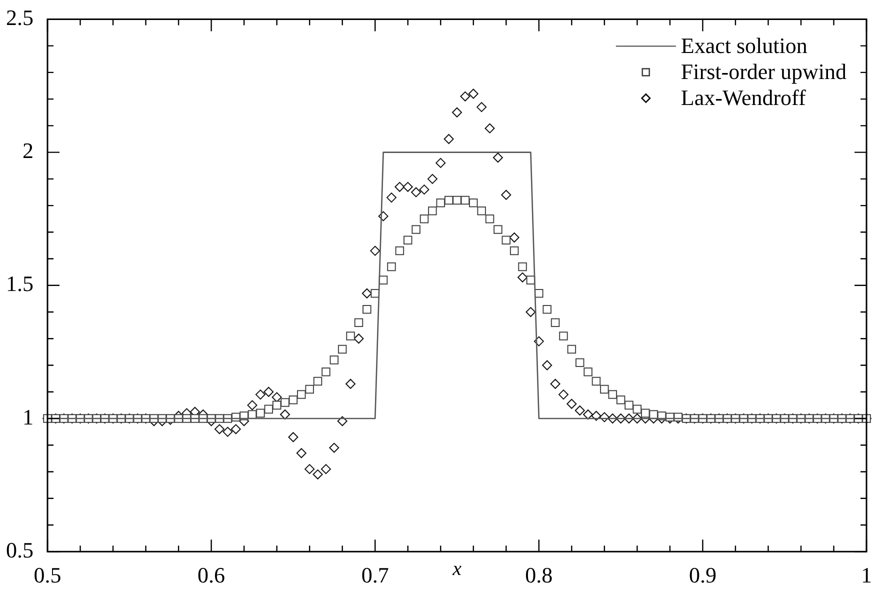 This screenshot has height=594, width=876. I want to click on legend-label: First-order upwind, so click(763, 71).